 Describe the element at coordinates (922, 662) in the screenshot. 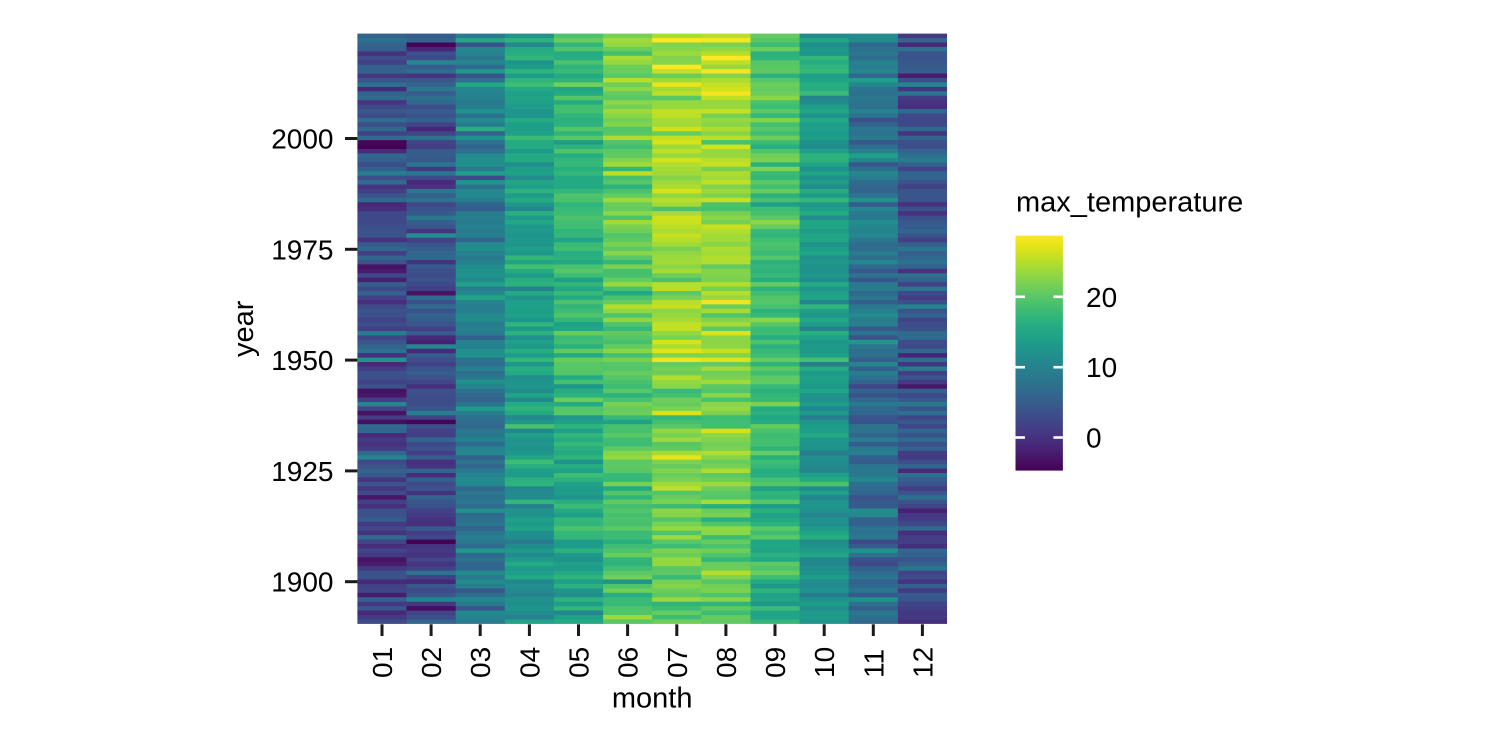

I see `svg-text: 12` at that location.